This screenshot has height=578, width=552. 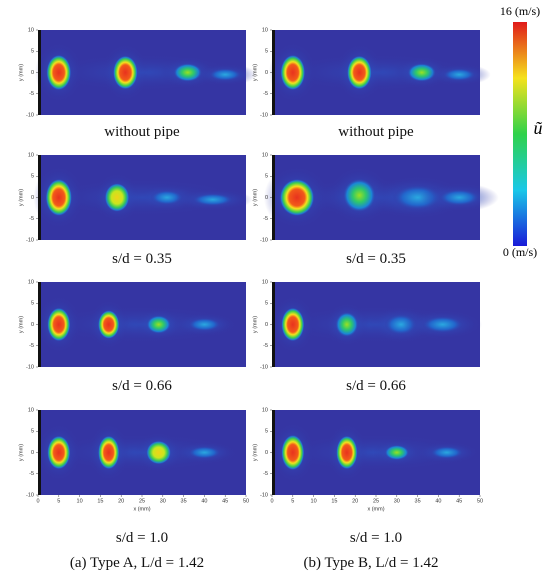 What do you see at coordinates (520, 134) in the screenshot?
I see `colorbar` at bounding box center [520, 134].